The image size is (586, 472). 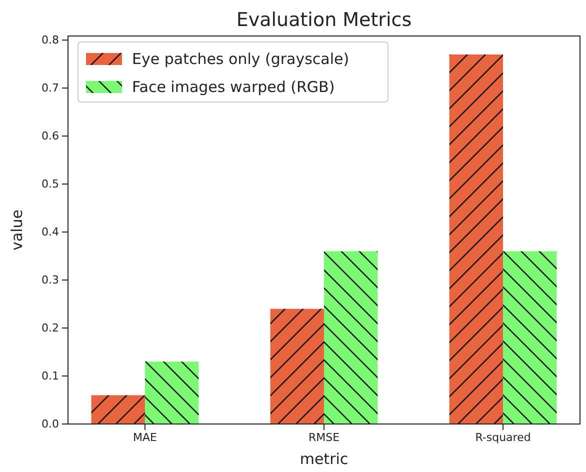 What do you see at coordinates (50, 40) in the screenshot?
I see `y-tick-label: 0.8` at bounding box center [50, 40].